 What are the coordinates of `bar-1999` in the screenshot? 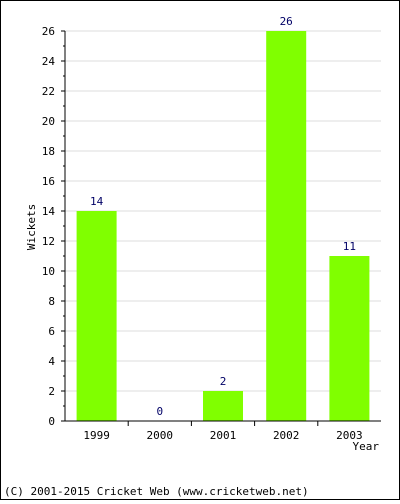 It's located at (96, 316).